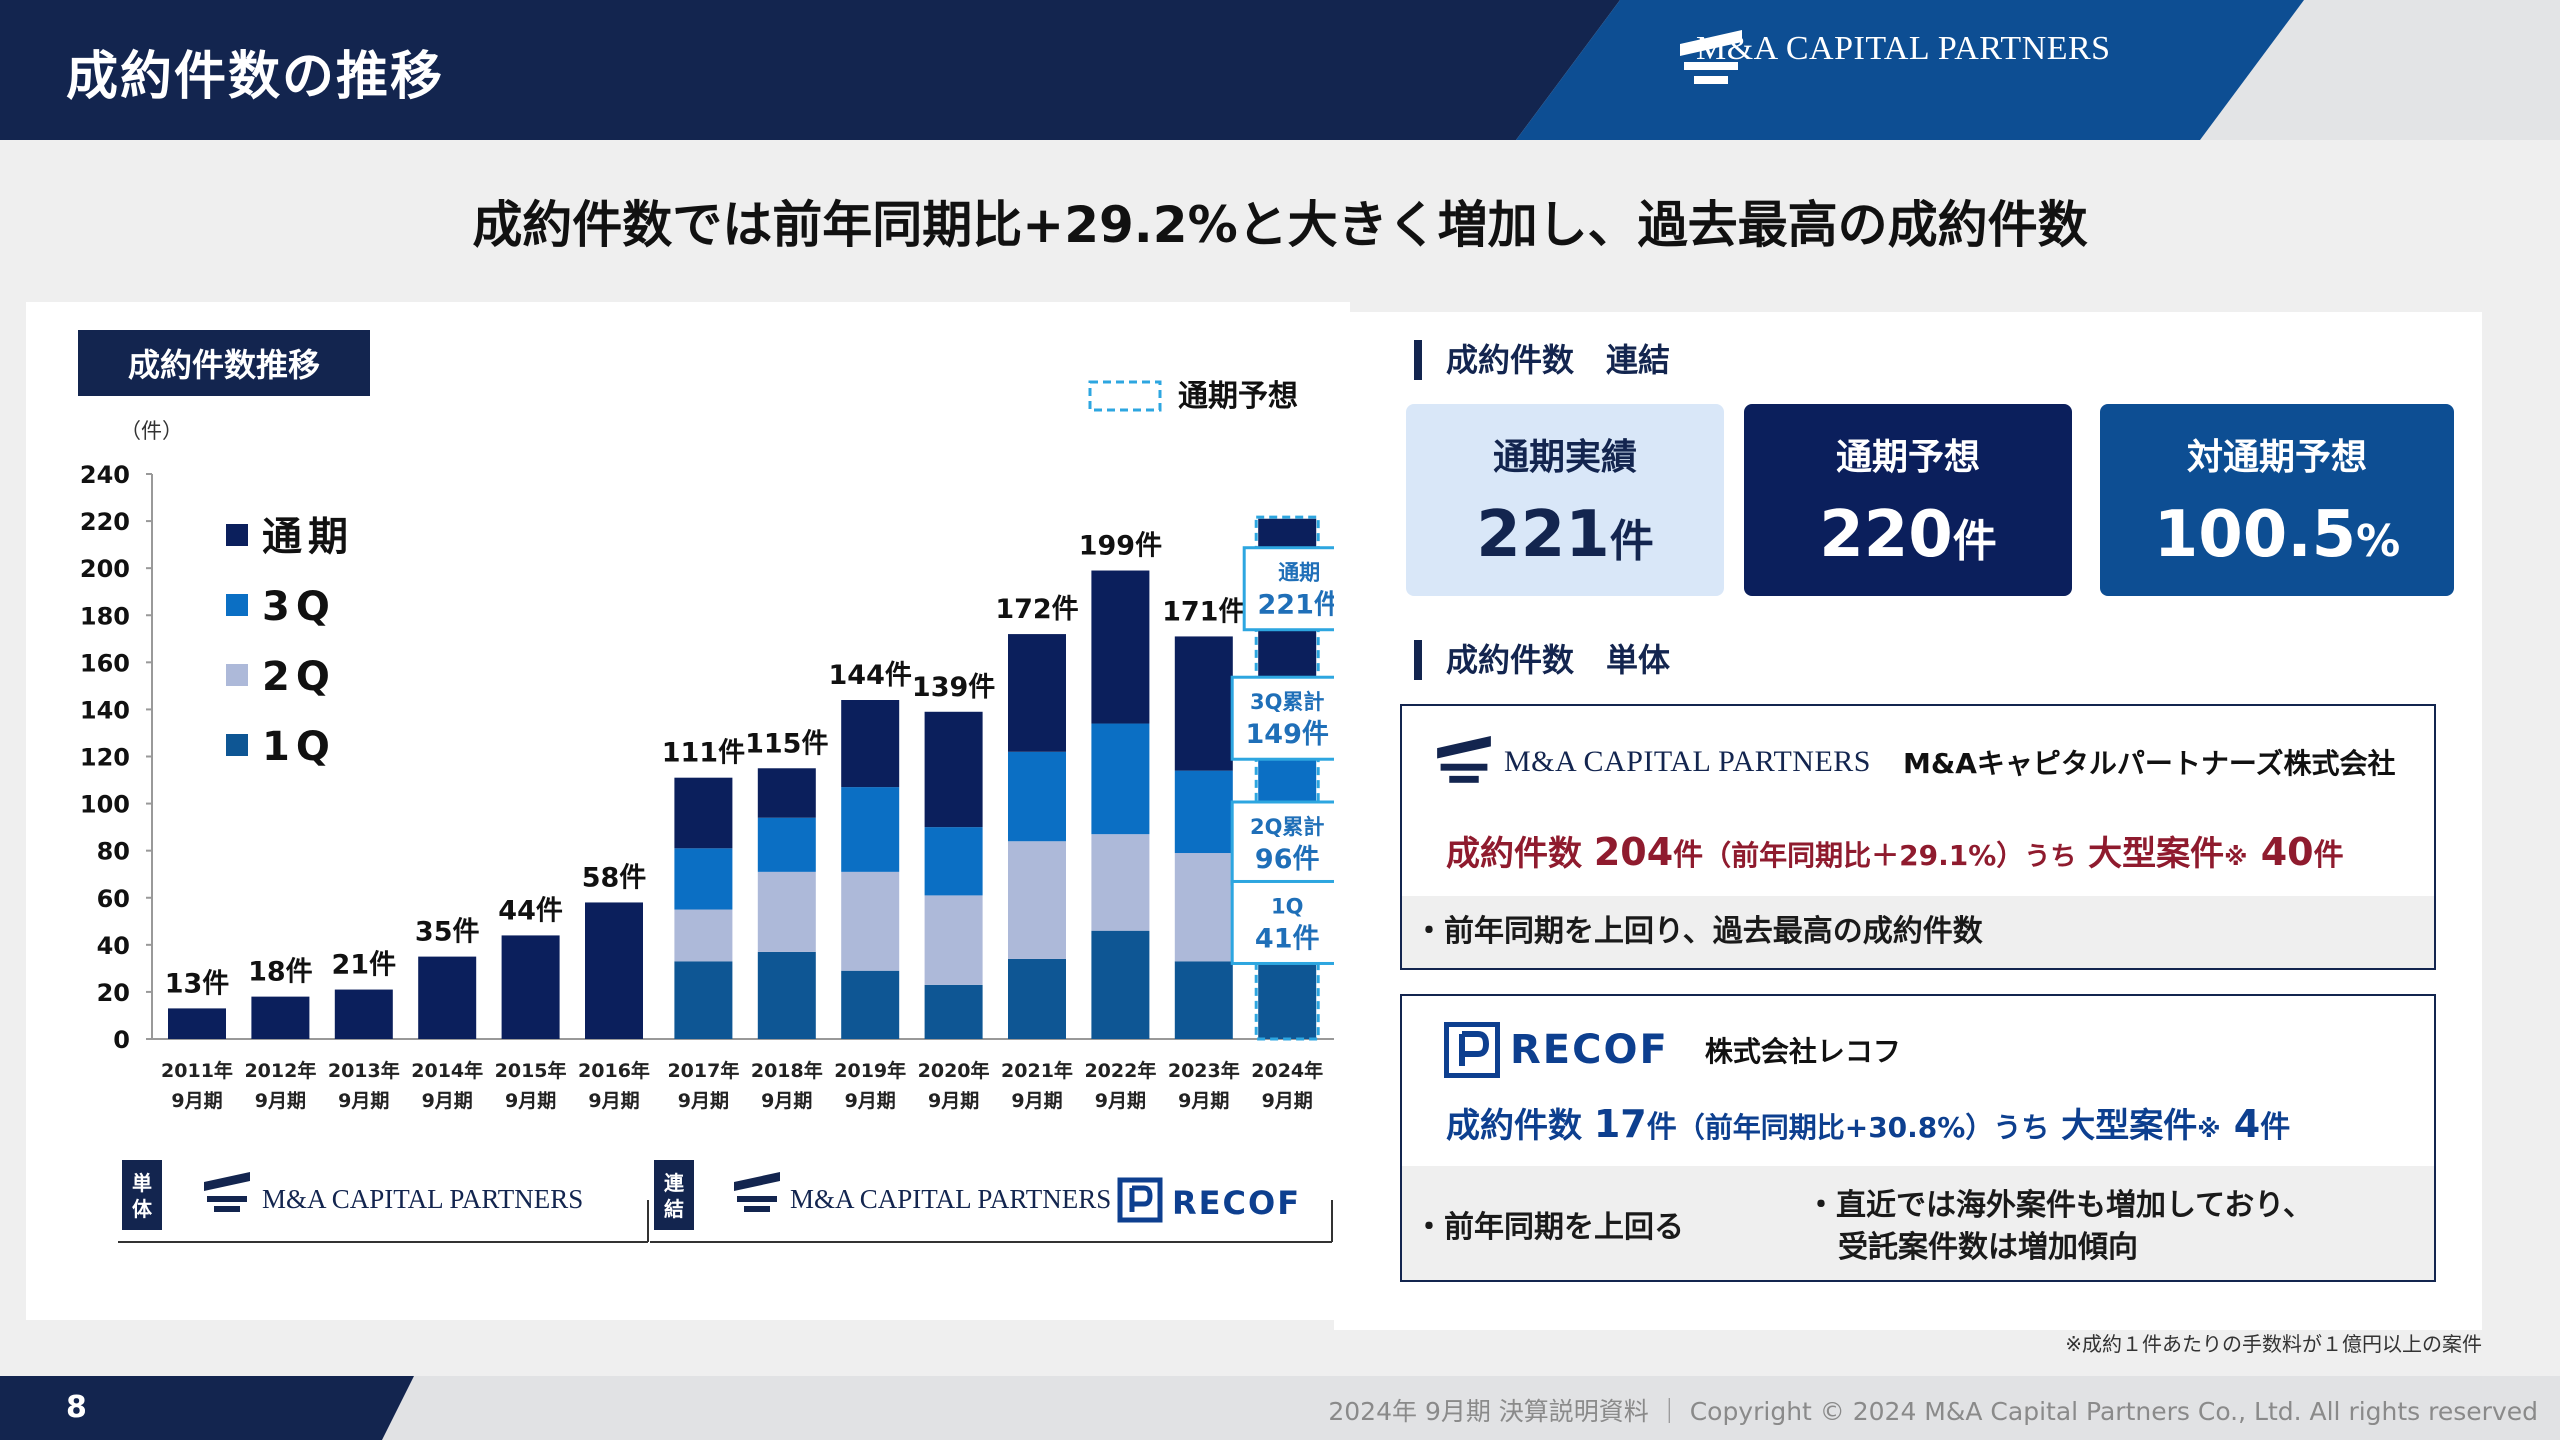 The width and height of the screenshot is (2560, 1440). Describe the element at coordinates (299, 677) in the screenshot. I see `legend-label-2Q: 2Q` at that location.